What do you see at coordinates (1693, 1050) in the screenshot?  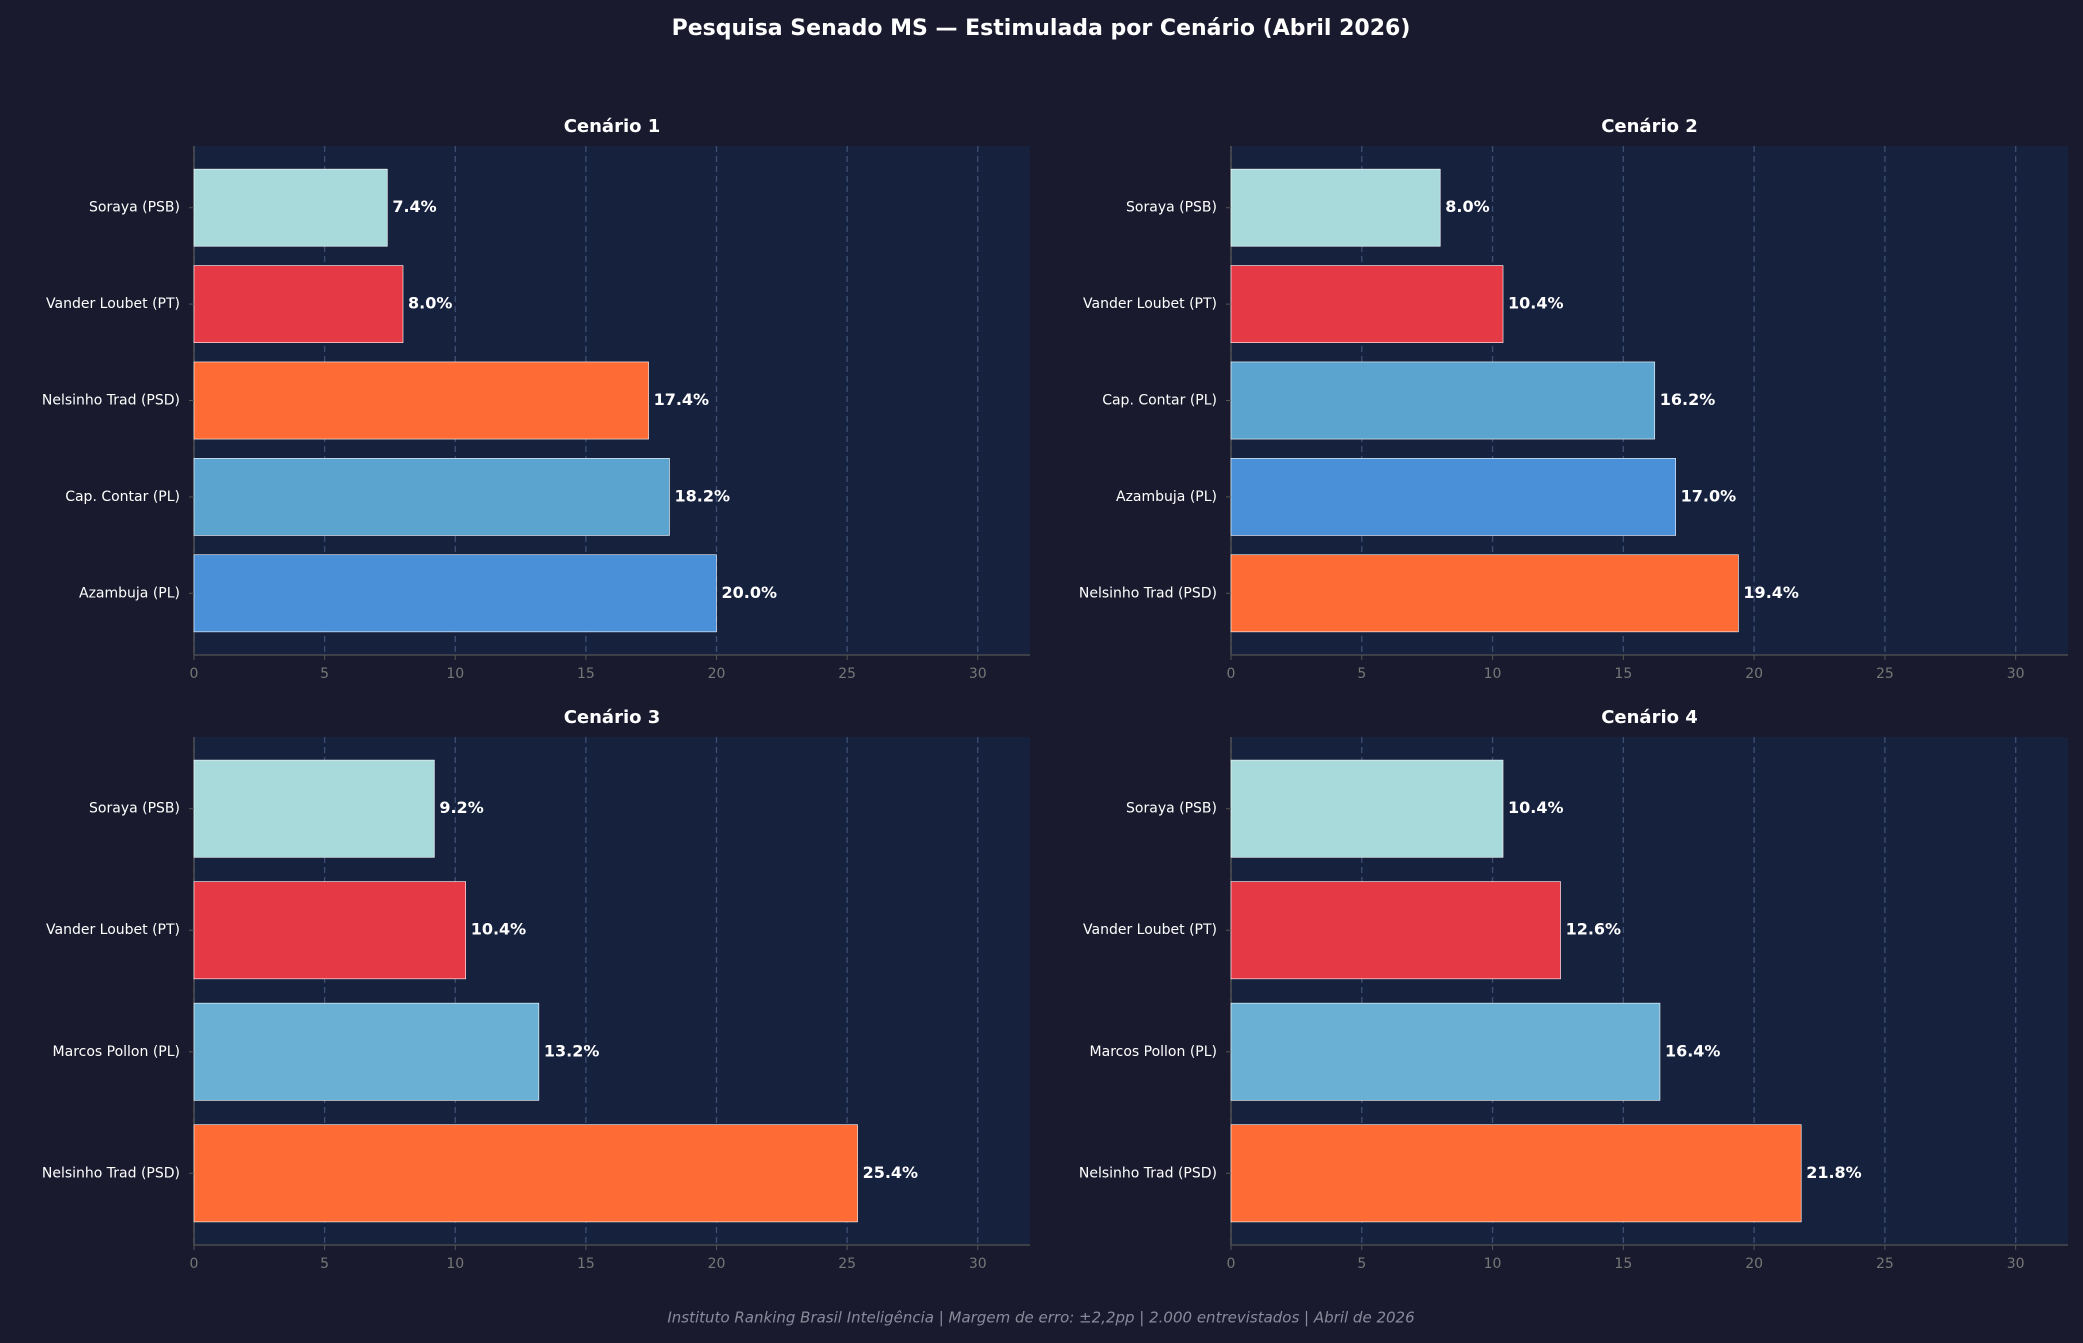 I see `value-label: 16.4%` at bounding box center [1693, 1050].